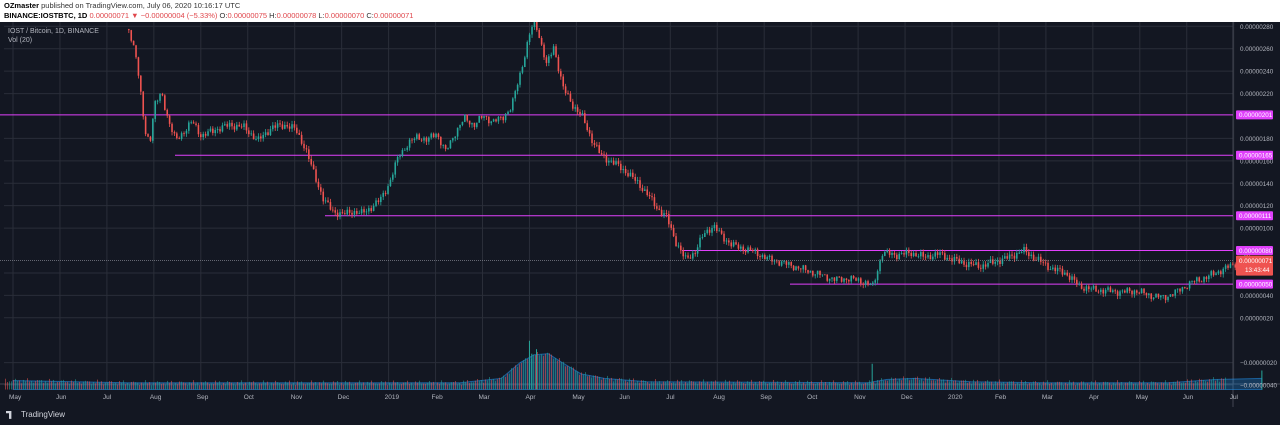 This screenshot has height=425, width=1280. I want to click on author-name: OZmaster, so click(22, 5).